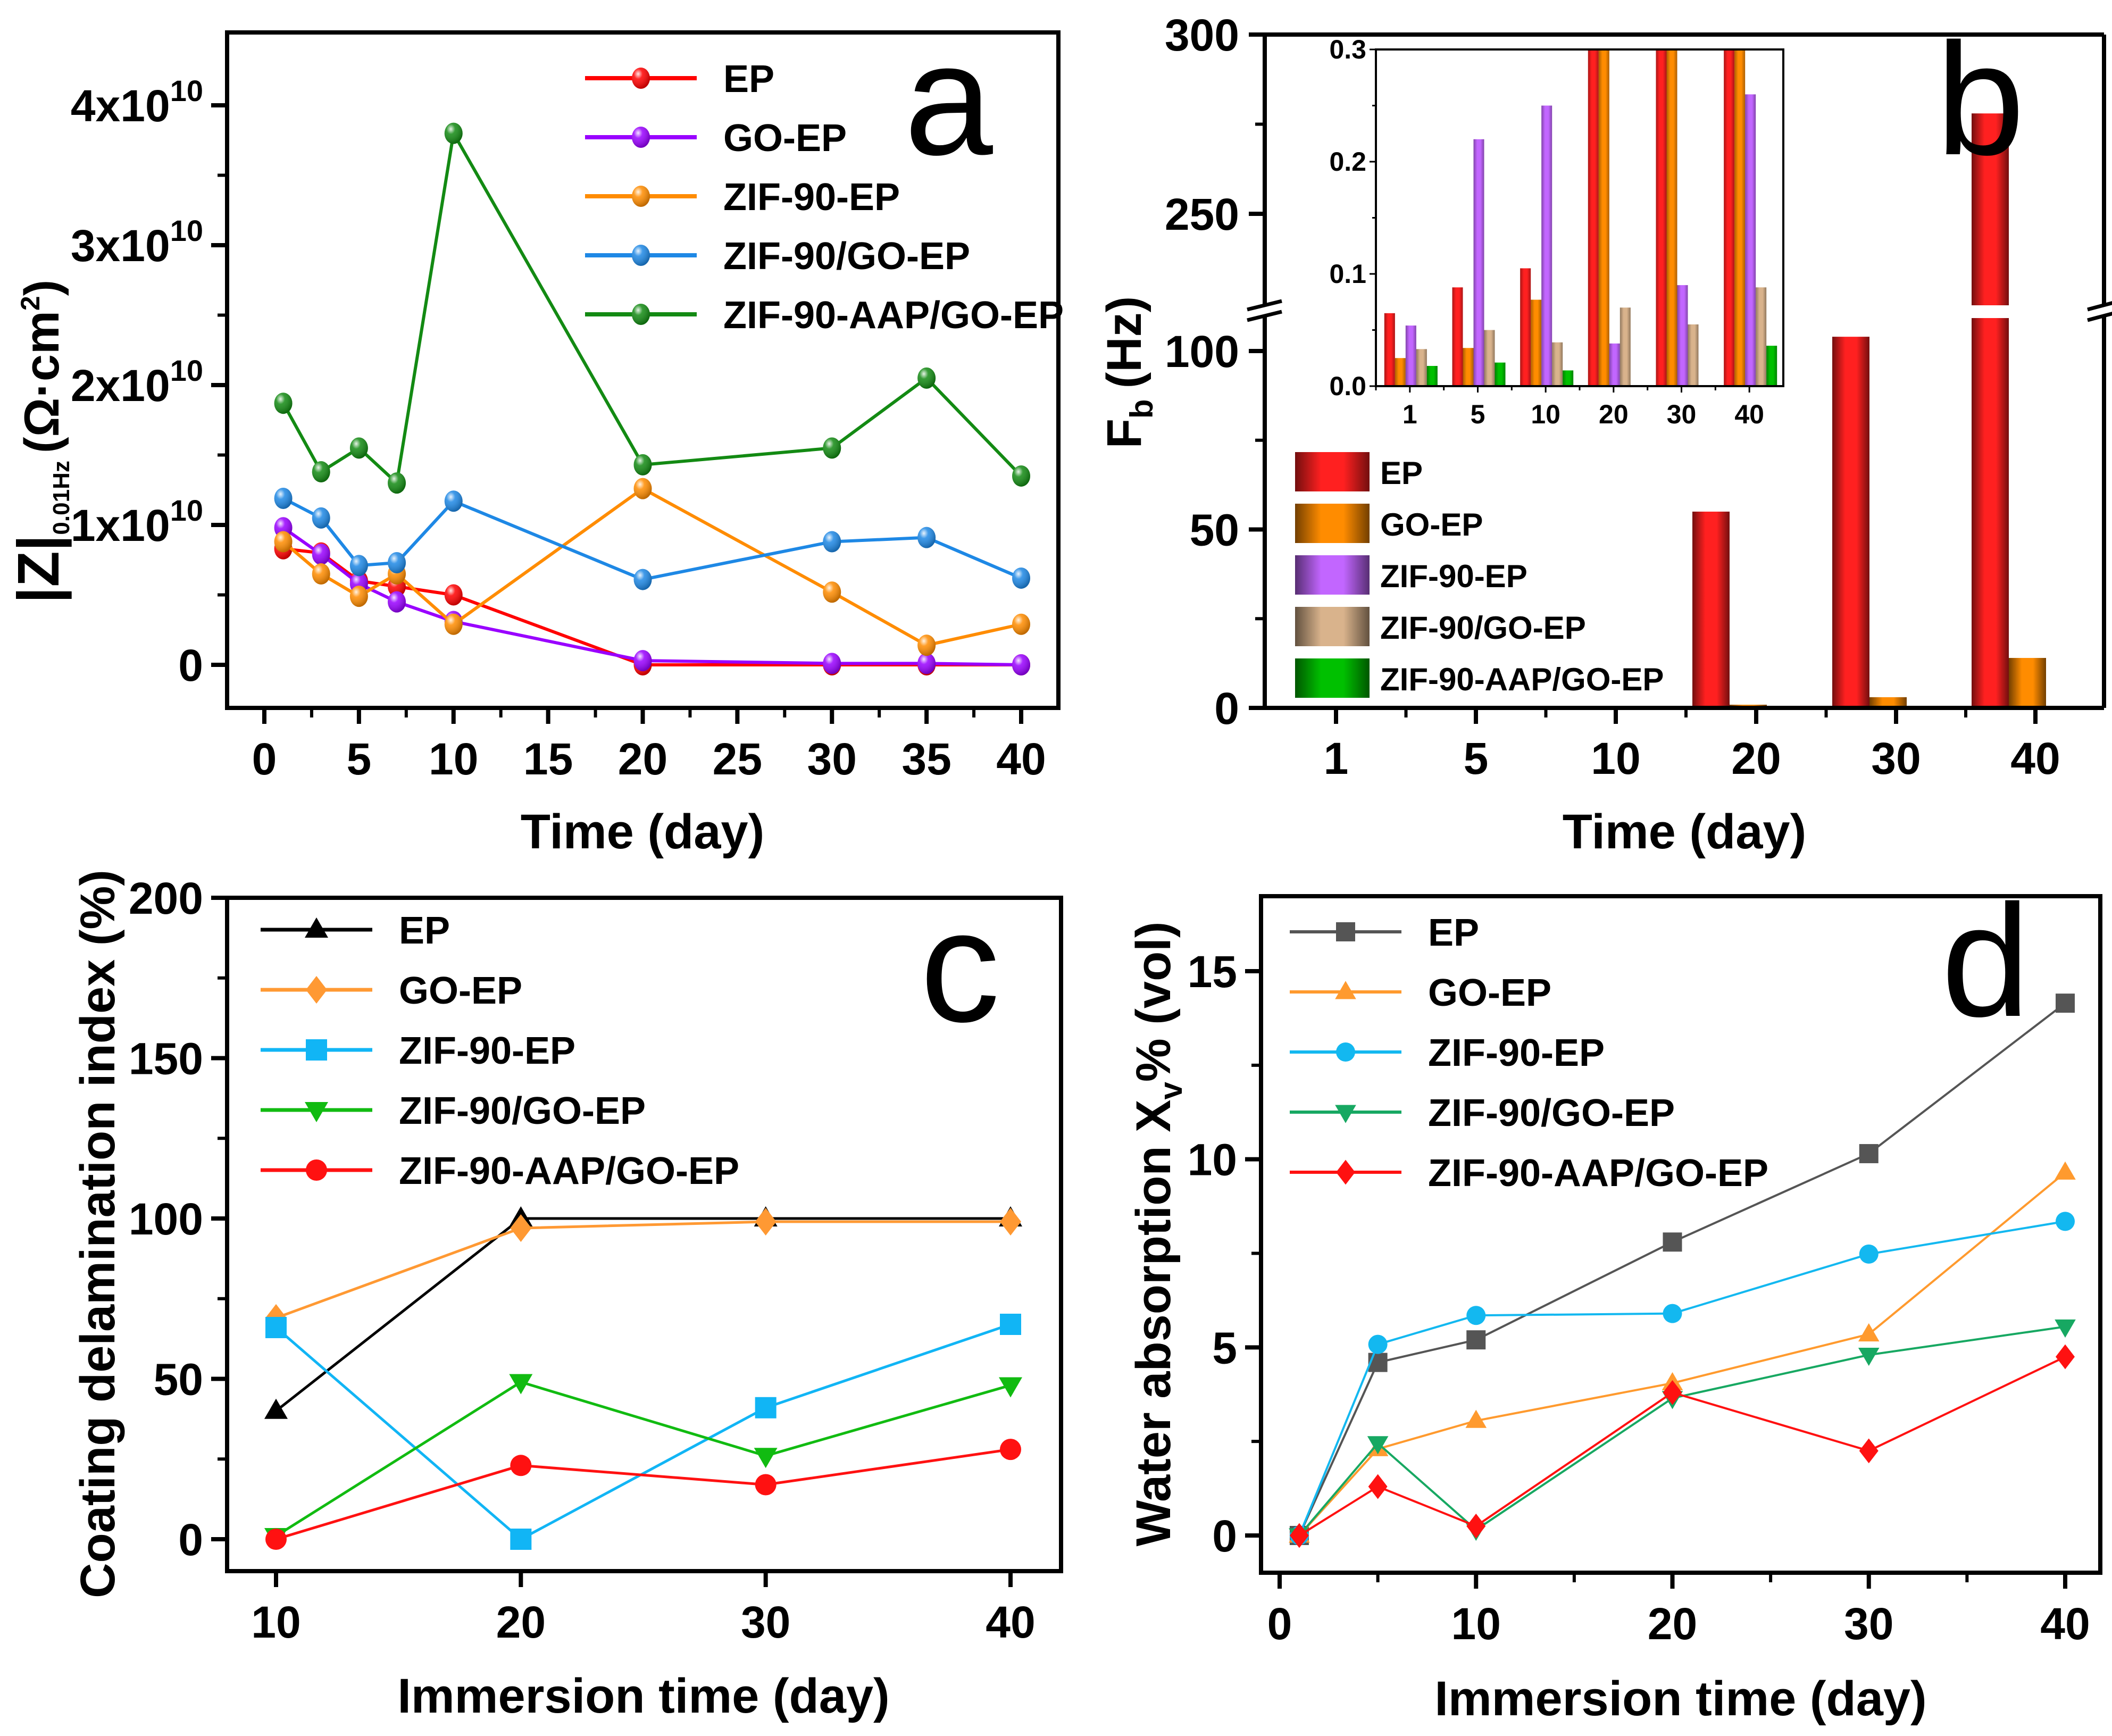 The width and height of the screenshot is (2112, 1736). What do you see at coordinates (1347, 49) in the screenshot?
I see `inset-y-tick-label: 0.3` at bounding box center [1347, 49].